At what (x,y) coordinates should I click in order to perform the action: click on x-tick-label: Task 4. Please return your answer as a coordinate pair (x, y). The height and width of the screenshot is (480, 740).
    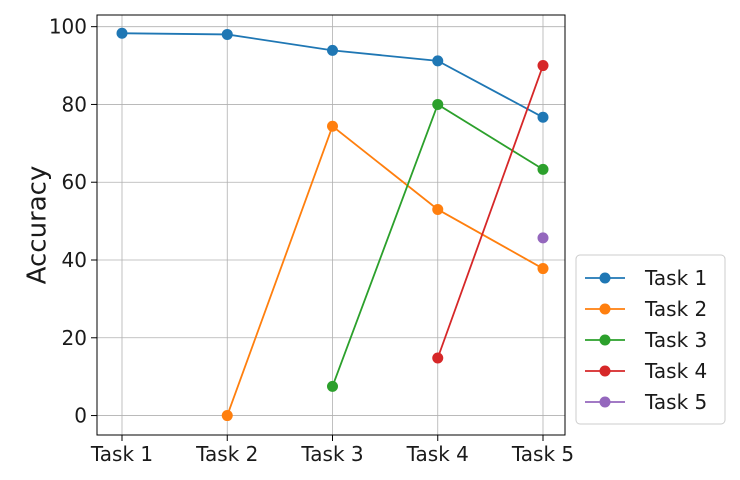
    Looking at the image, I should click on (437, 454).